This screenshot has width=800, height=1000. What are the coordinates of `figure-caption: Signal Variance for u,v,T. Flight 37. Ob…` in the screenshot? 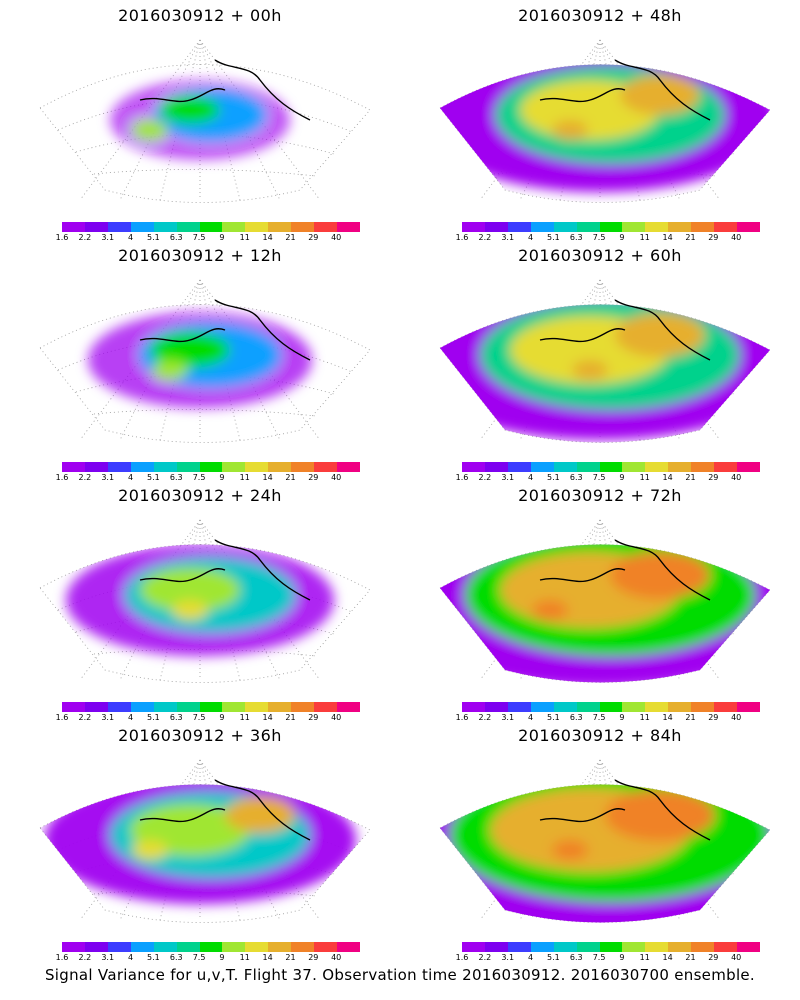 It's located at (400, 975).